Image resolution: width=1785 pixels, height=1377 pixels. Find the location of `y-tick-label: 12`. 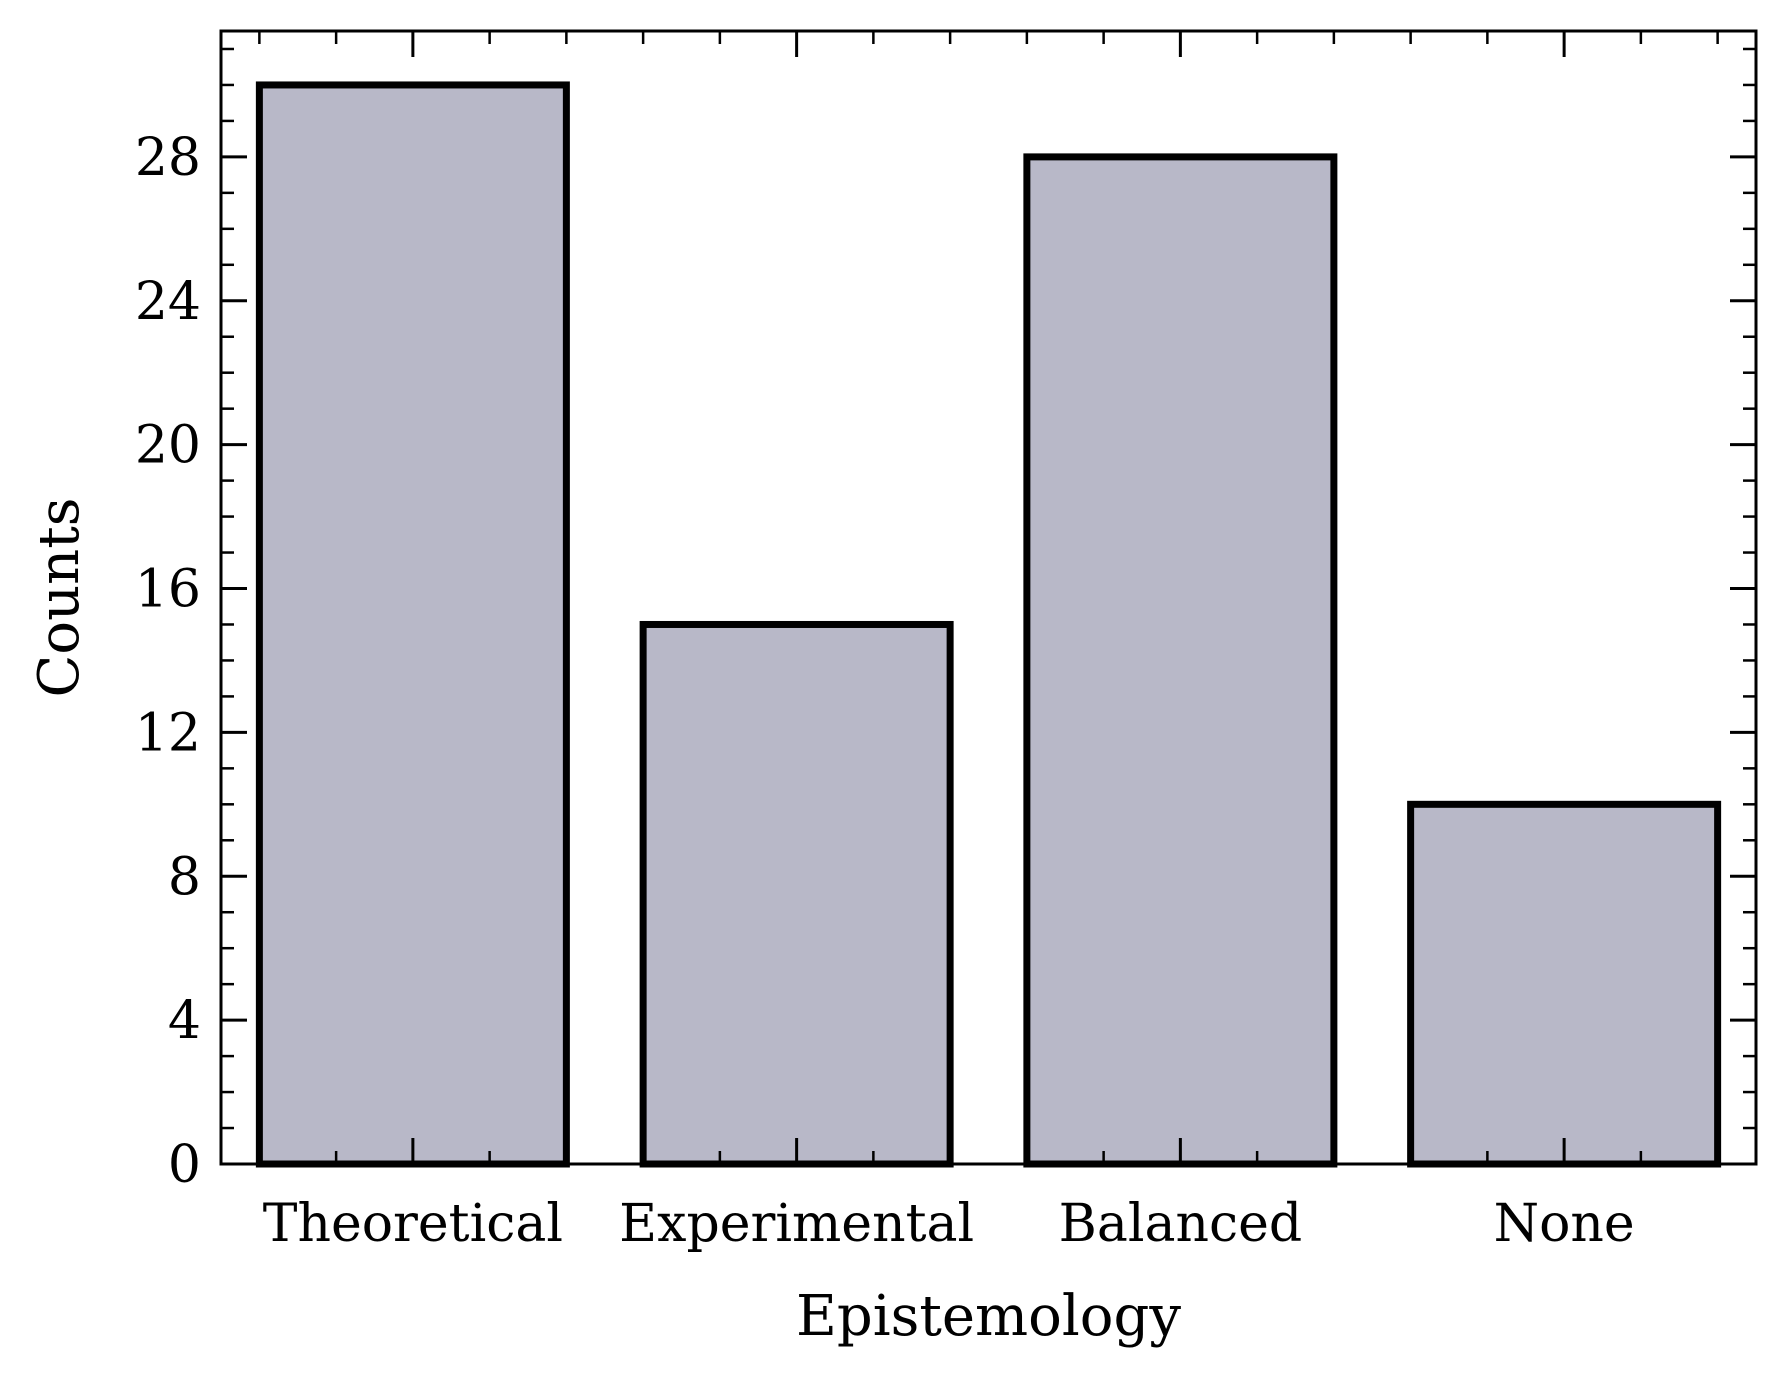

y-tick-label: 12 is located at coordinates (168, 733).